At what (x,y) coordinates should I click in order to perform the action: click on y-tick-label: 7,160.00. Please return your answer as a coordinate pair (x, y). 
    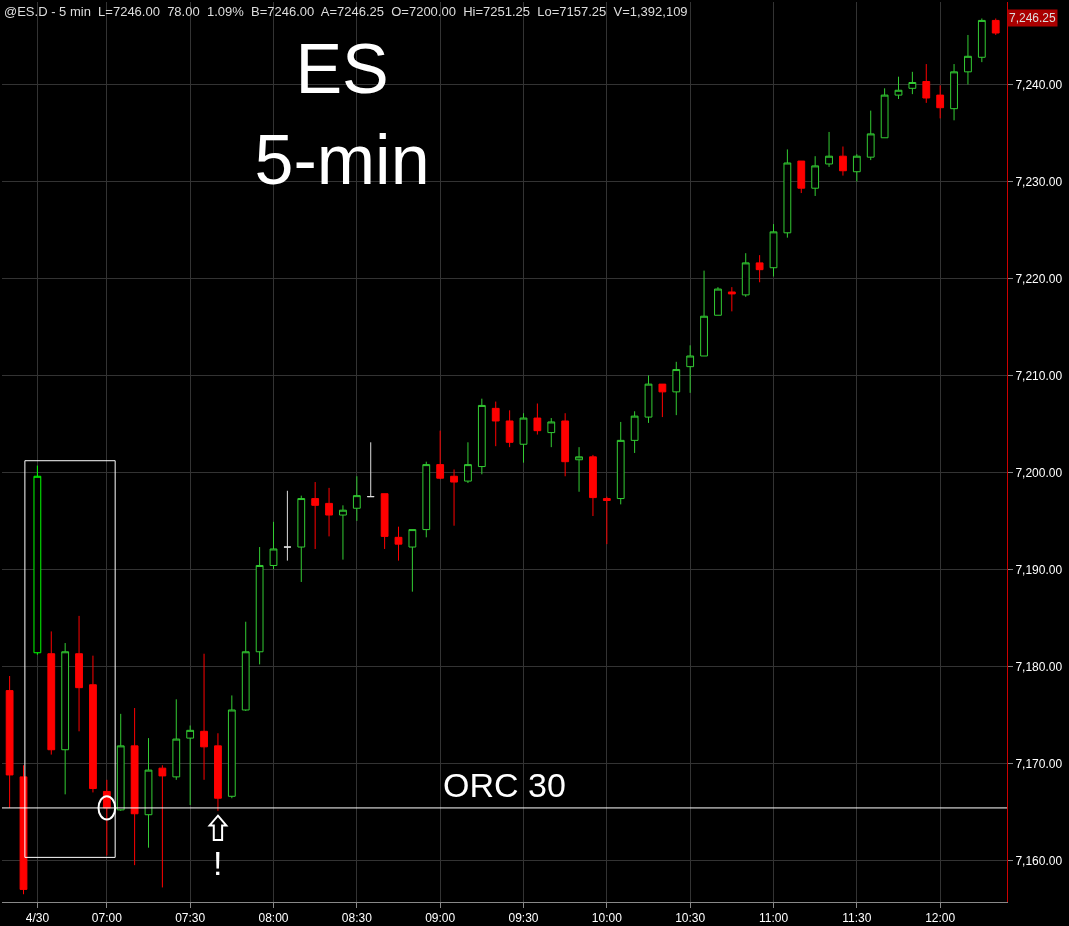
    Looking at the image, I should click on (1039, 860).